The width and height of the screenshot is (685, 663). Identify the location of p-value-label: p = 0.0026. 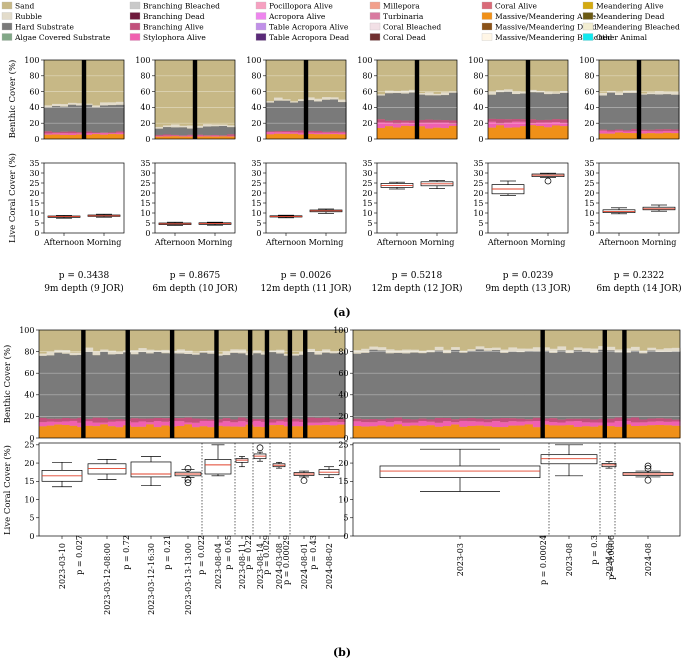
(306, 276).